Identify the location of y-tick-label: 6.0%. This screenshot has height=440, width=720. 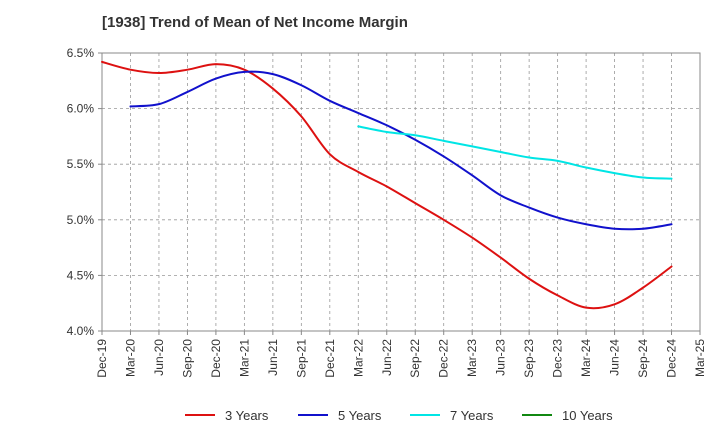
(81, 109).